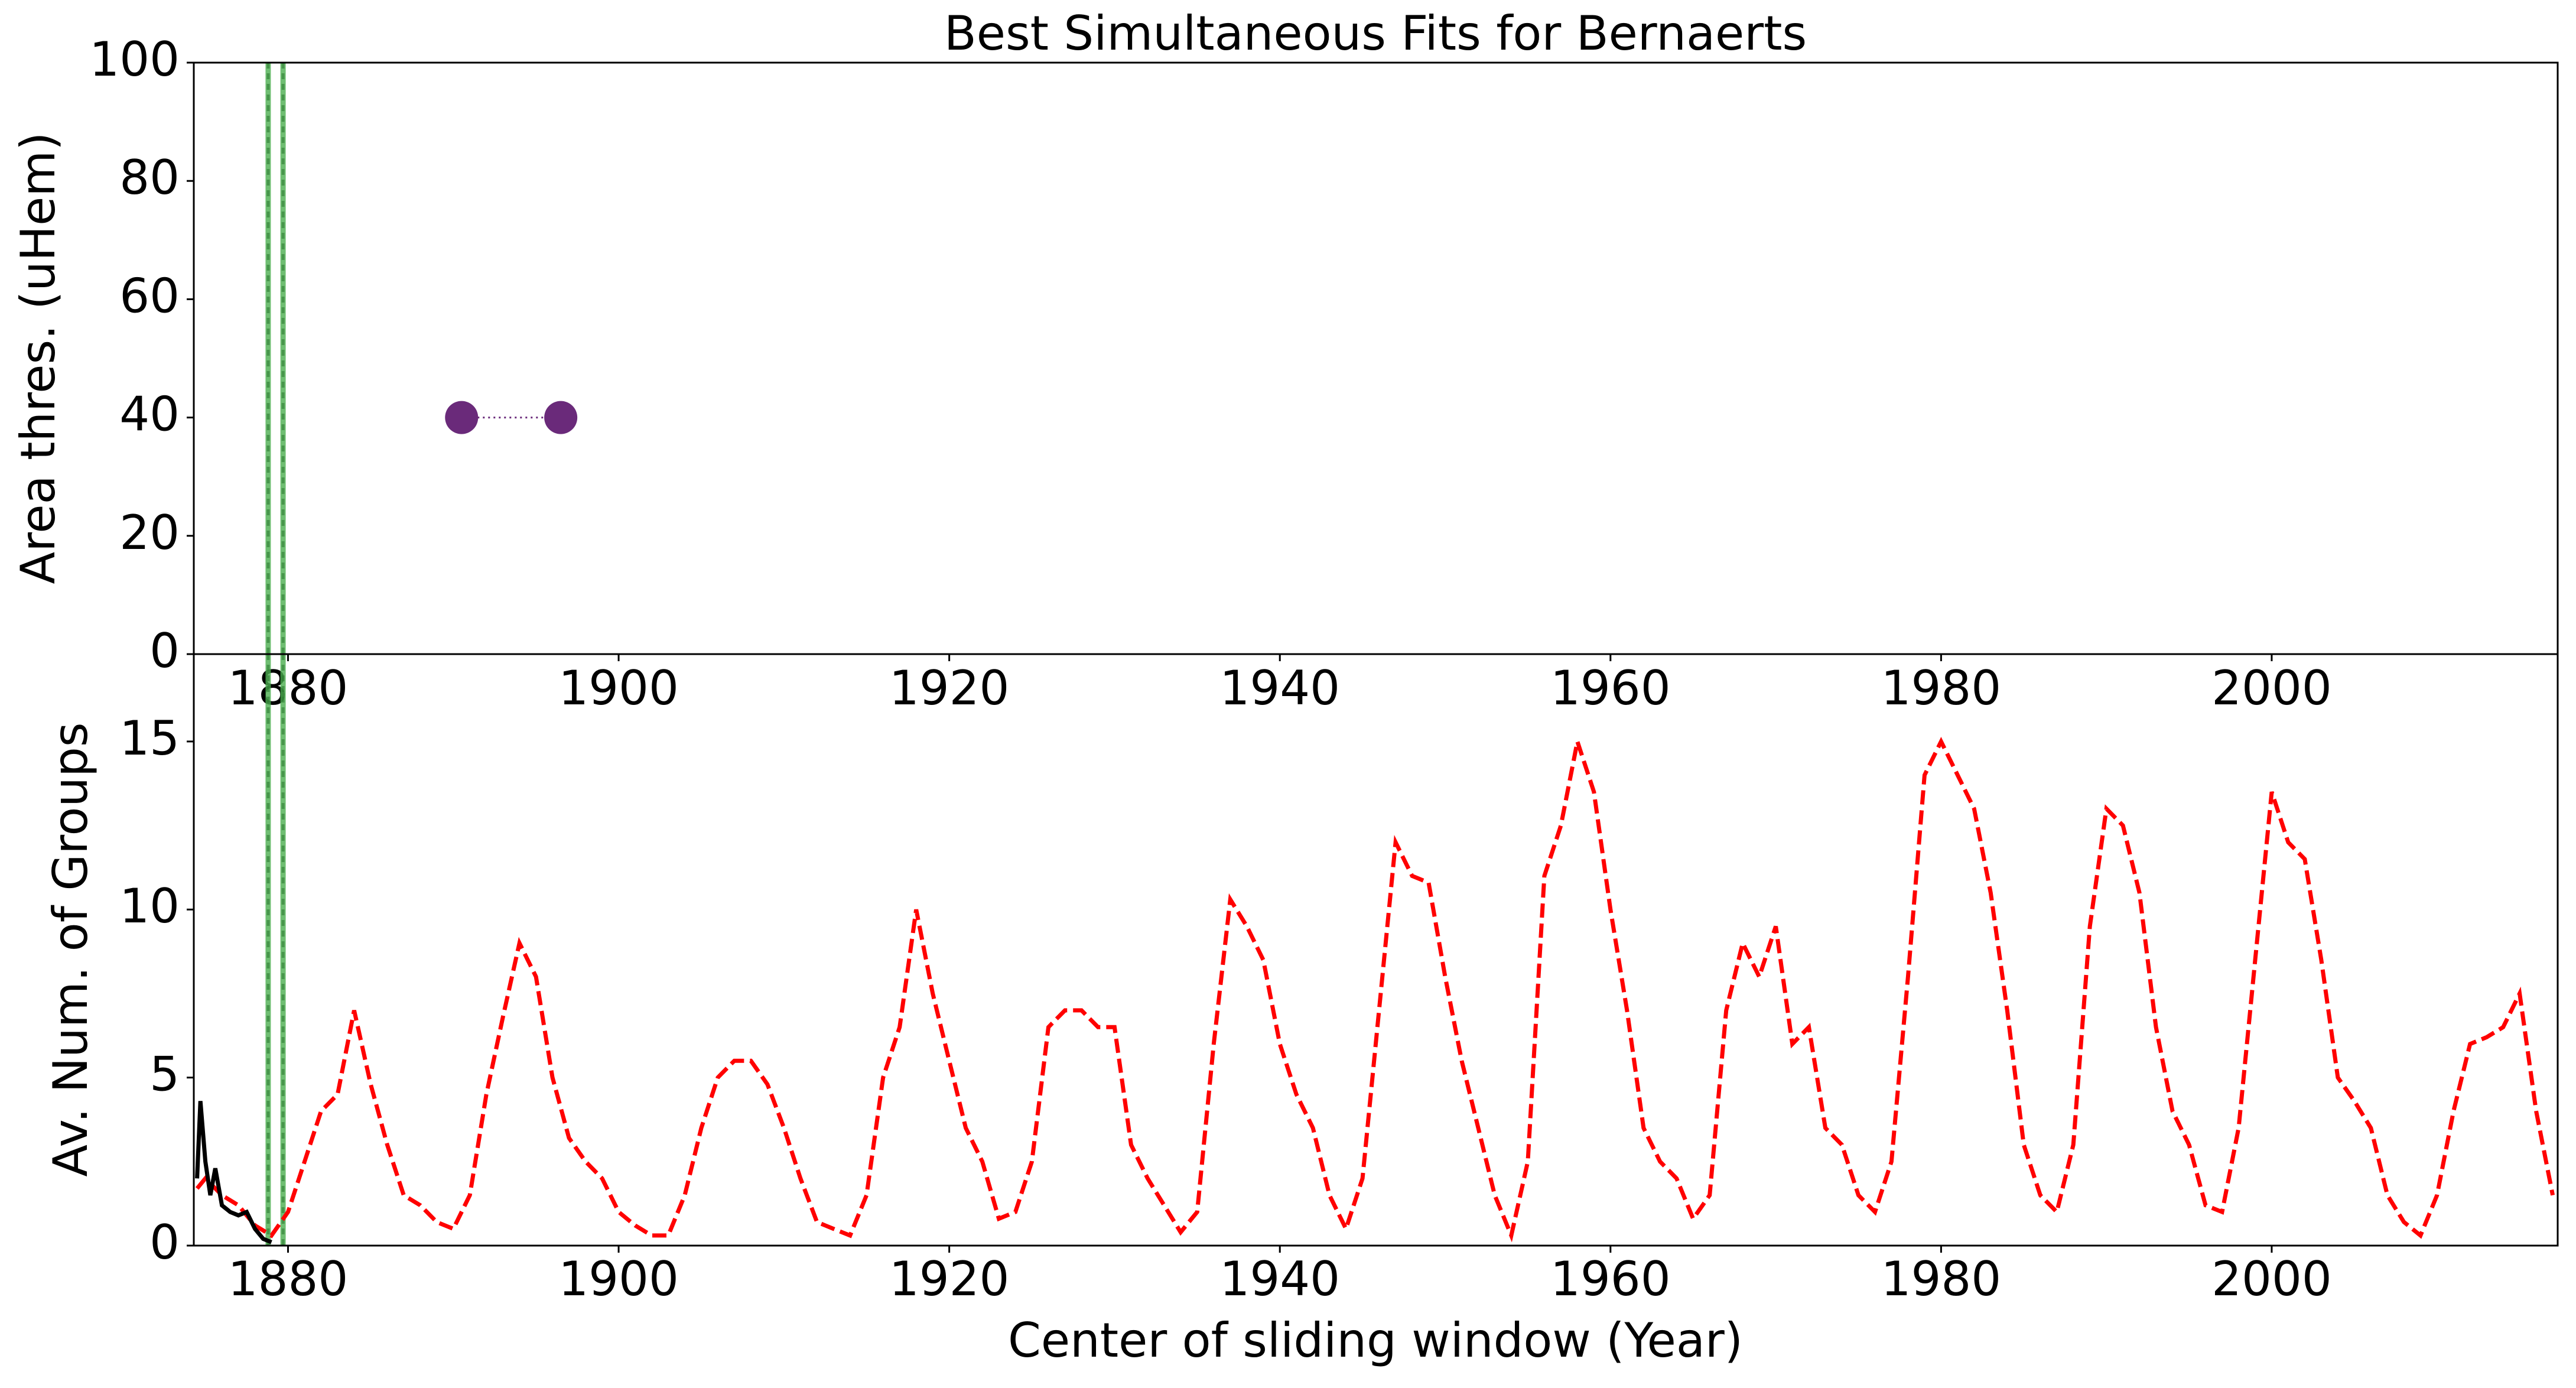 The width and height of the screenshot is (2576, 1388). What do you see at coordinates (149, 739) in the screenshot?
I see `y-tick-label: 15` at bounding box center [149, 739].